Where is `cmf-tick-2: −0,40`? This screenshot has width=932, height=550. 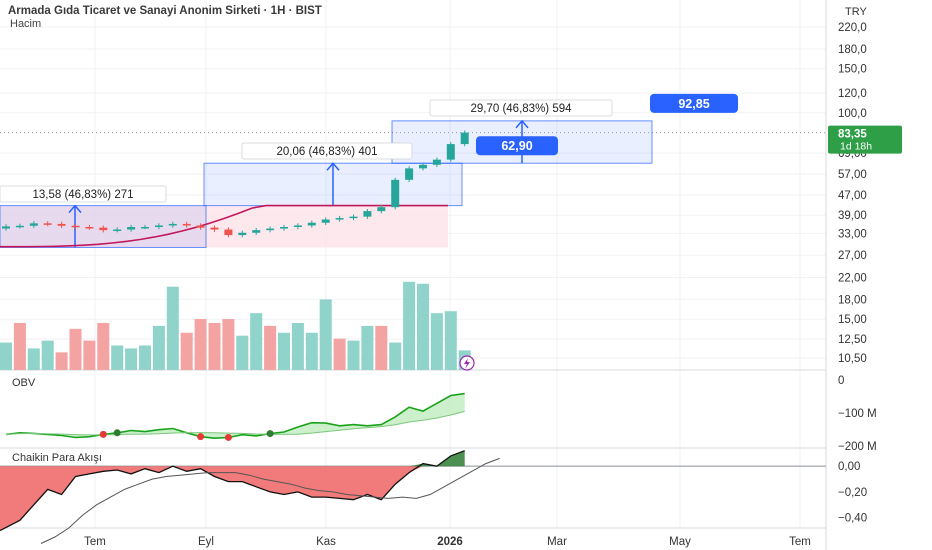
cmf-tick-2: −0,40 is located at coordinates (852, 519).